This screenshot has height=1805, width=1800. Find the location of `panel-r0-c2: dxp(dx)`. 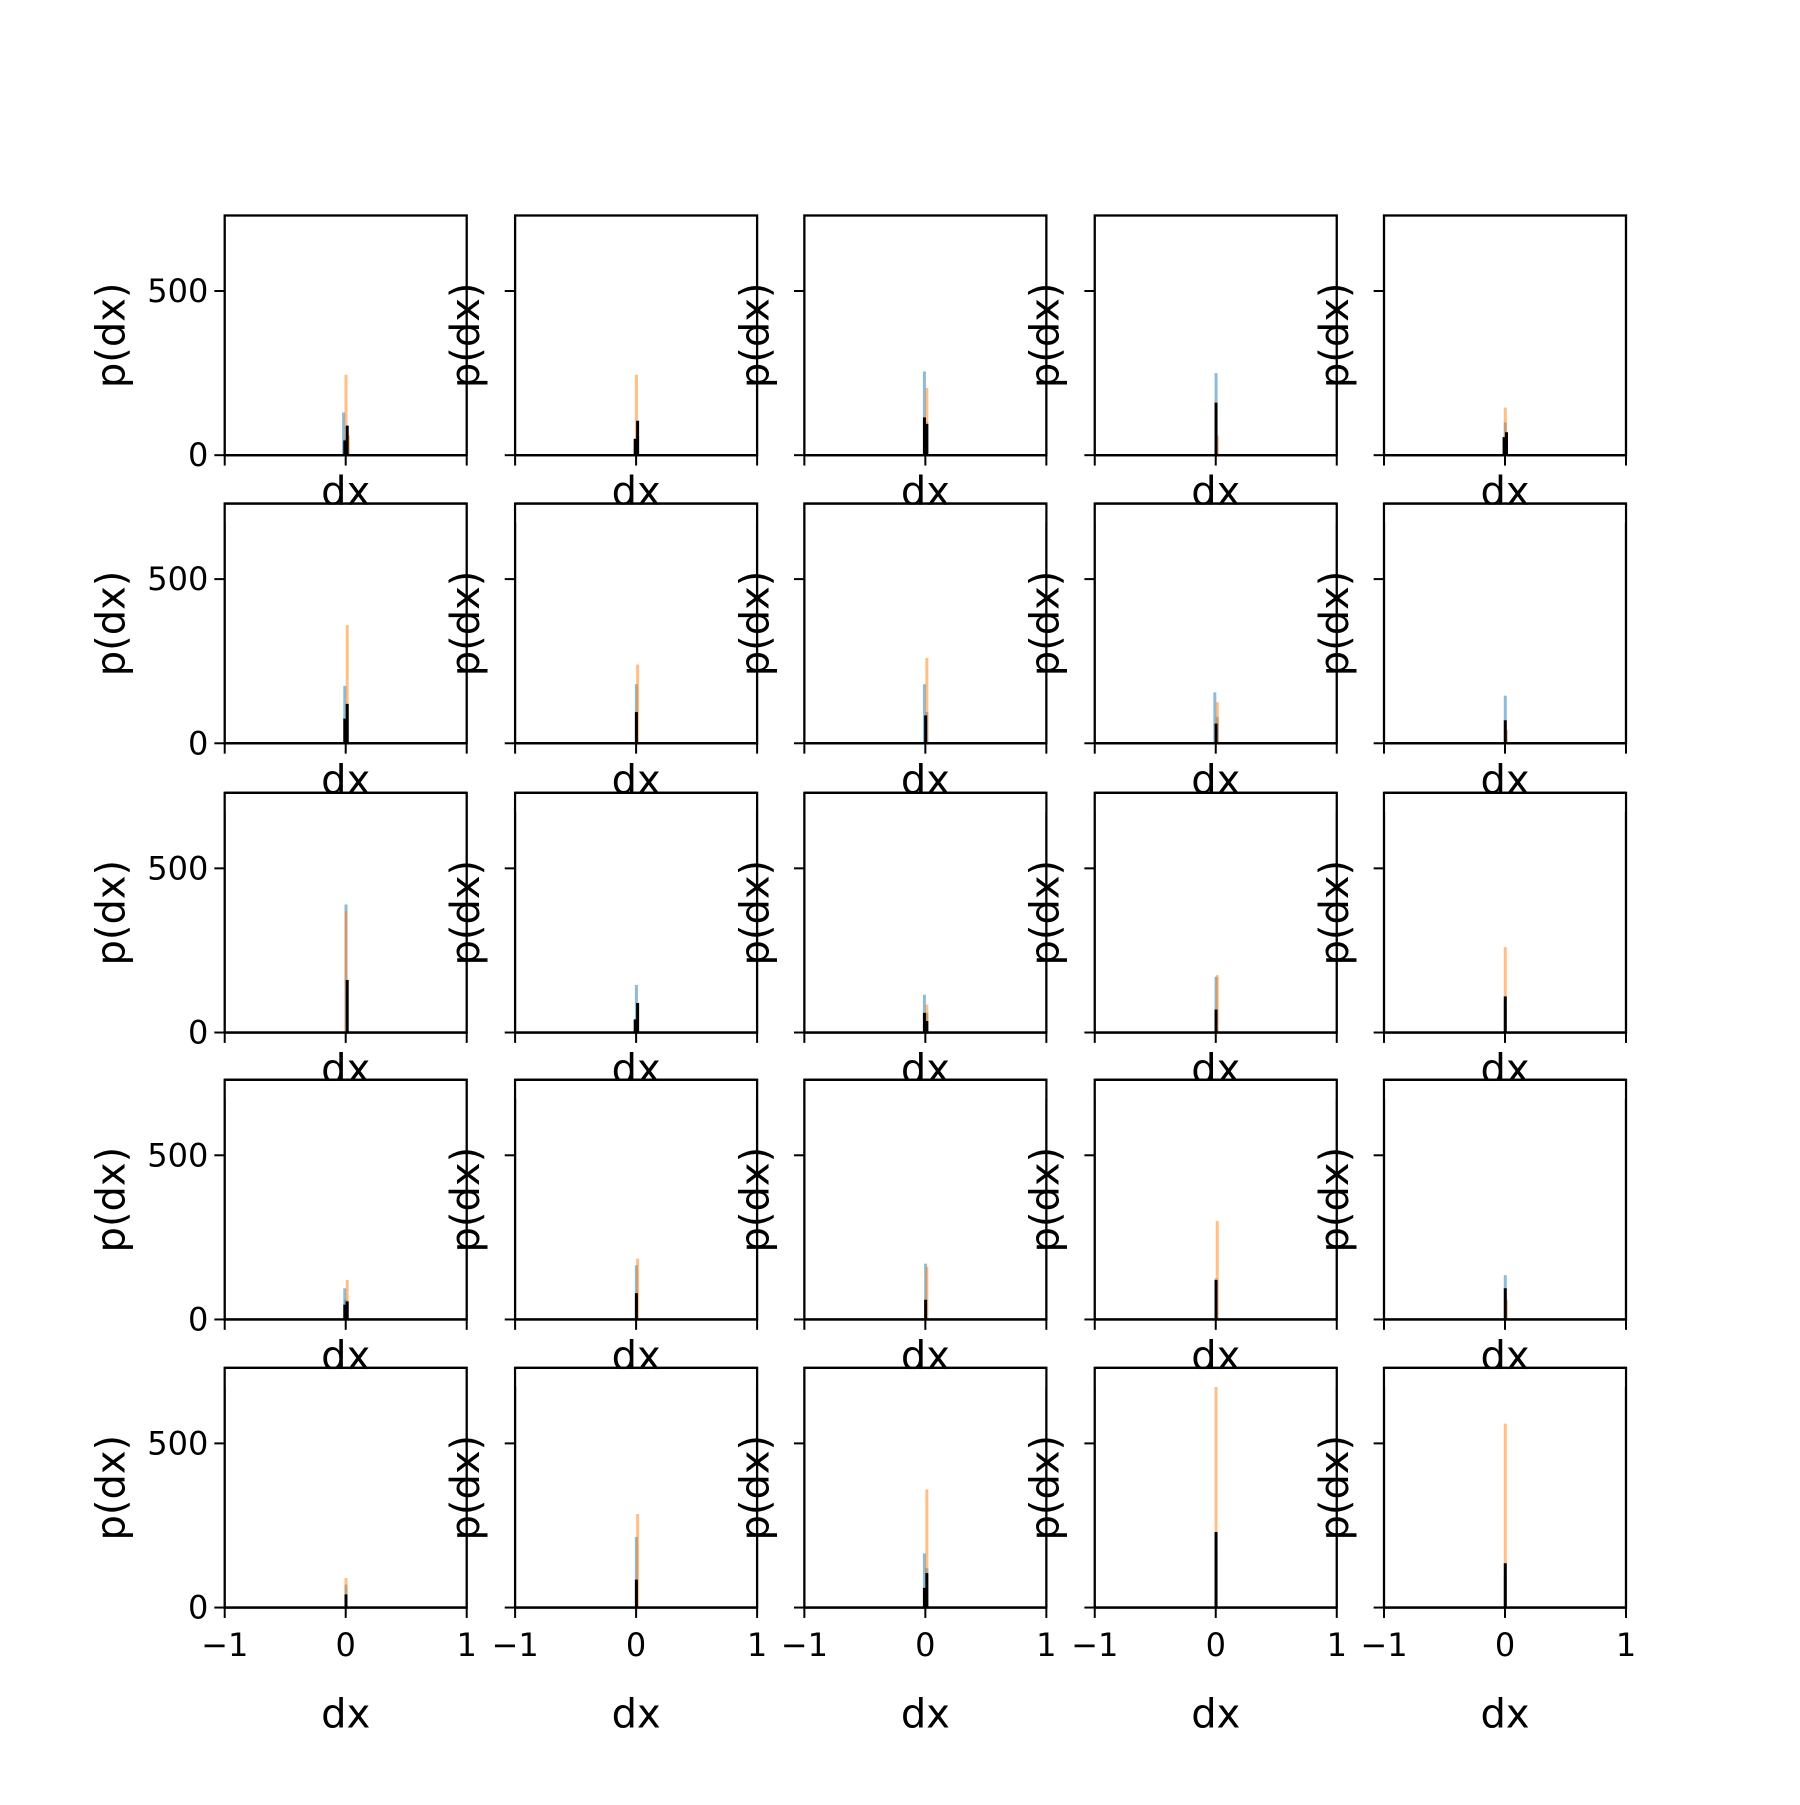

panel-r0-c2: dxp(dx) is located at coordinates (890, 364).